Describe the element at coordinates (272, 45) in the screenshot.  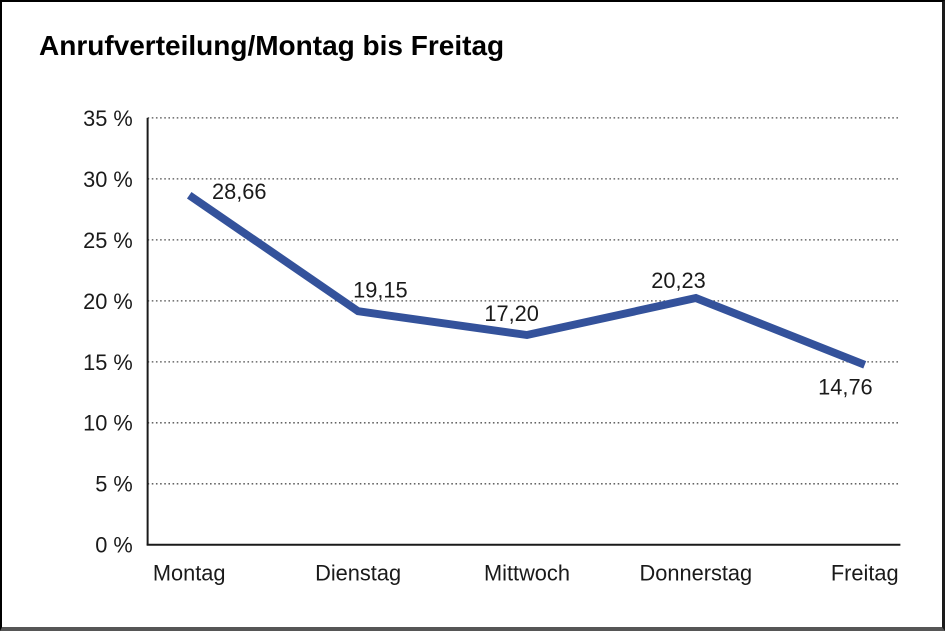
I see `chart-title: Anrufverteilung/Montag bis Freitag` at that location.